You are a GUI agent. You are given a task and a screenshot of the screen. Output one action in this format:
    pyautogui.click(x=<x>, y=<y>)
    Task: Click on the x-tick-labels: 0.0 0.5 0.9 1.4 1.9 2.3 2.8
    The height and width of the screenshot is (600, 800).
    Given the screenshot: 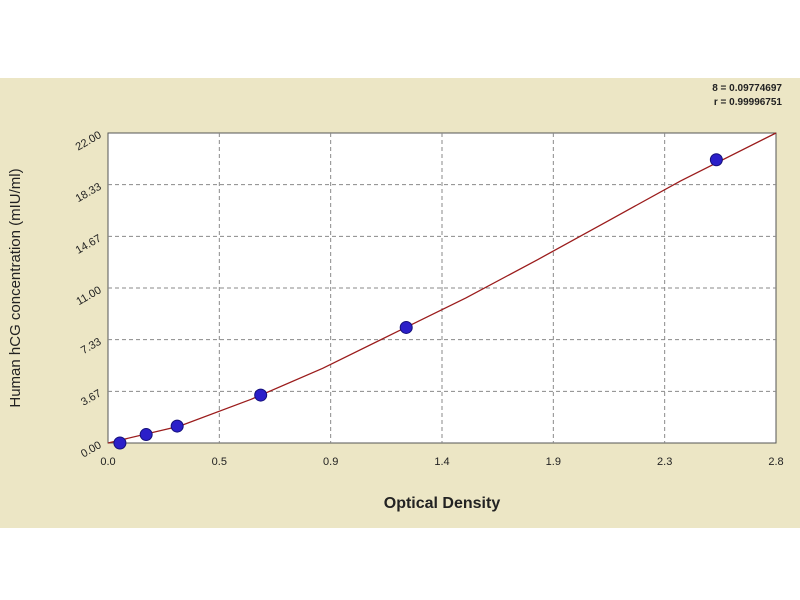 What is the action you would take?
    pyautogui.click(x=441, y=462)
    